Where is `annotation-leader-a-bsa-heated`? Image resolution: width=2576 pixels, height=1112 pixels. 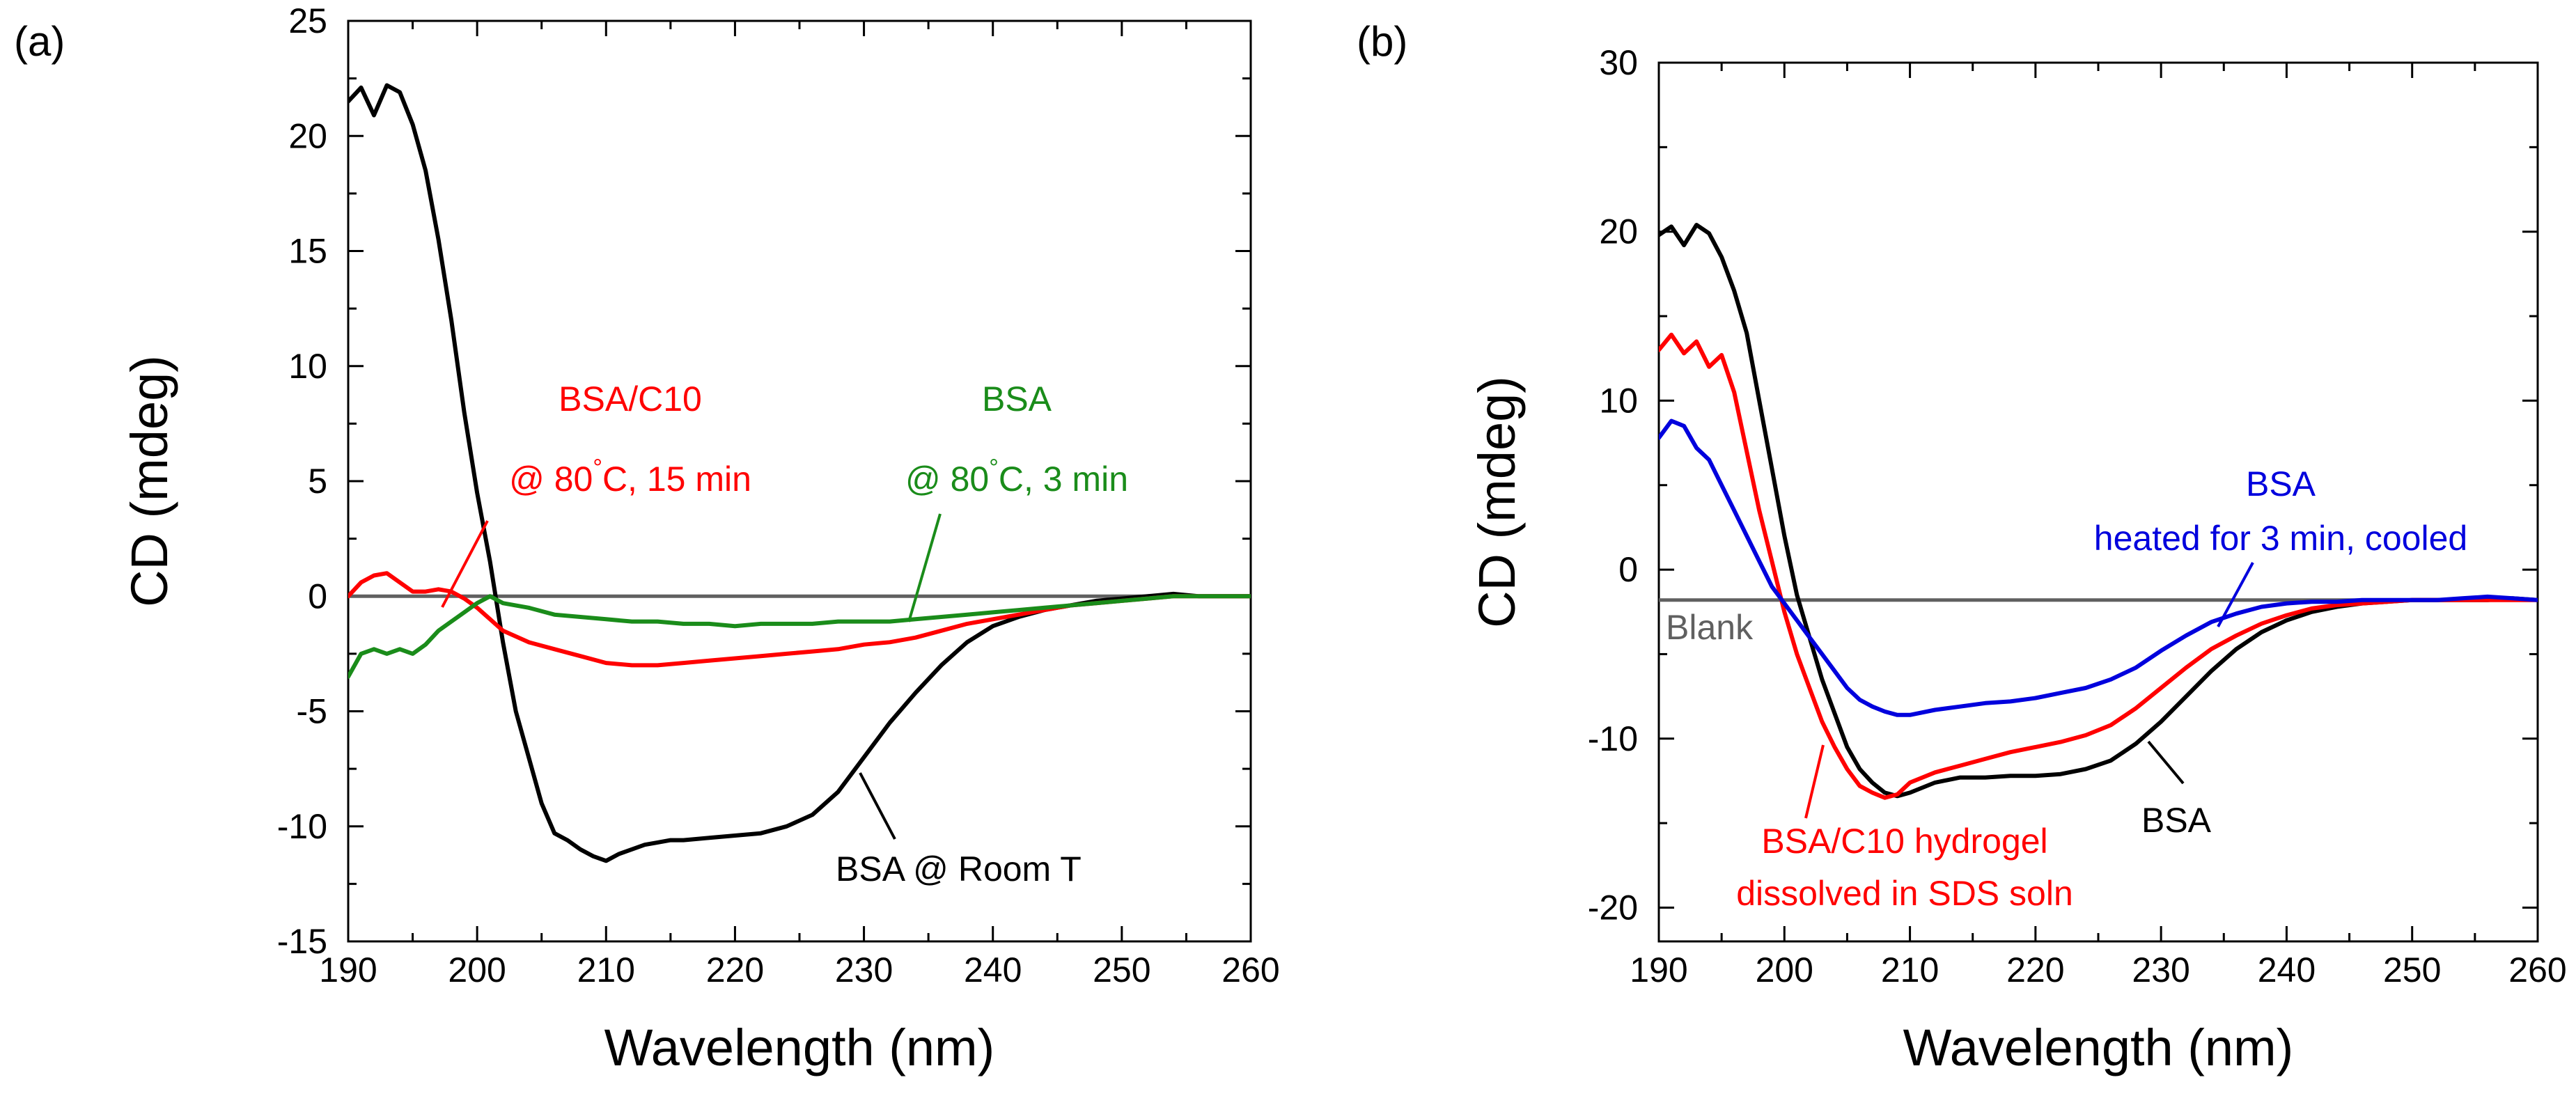 annotation-leader-a-bsa-heated is located at coordinates (924, 567).